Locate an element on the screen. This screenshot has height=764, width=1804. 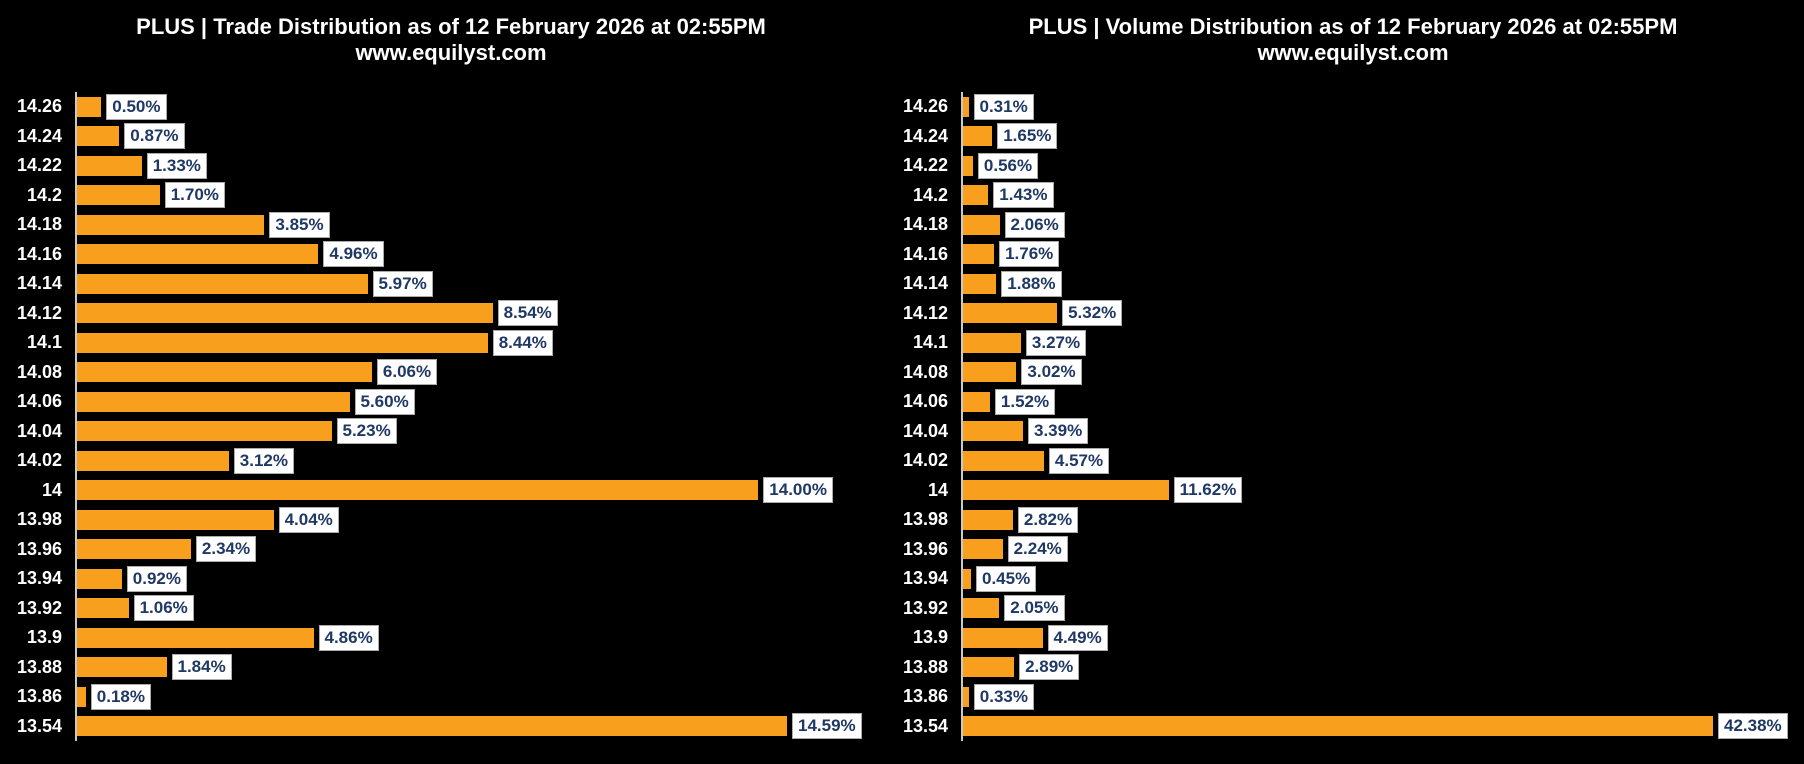
bar-area: 14.59% is located at coordinates (488, 726).